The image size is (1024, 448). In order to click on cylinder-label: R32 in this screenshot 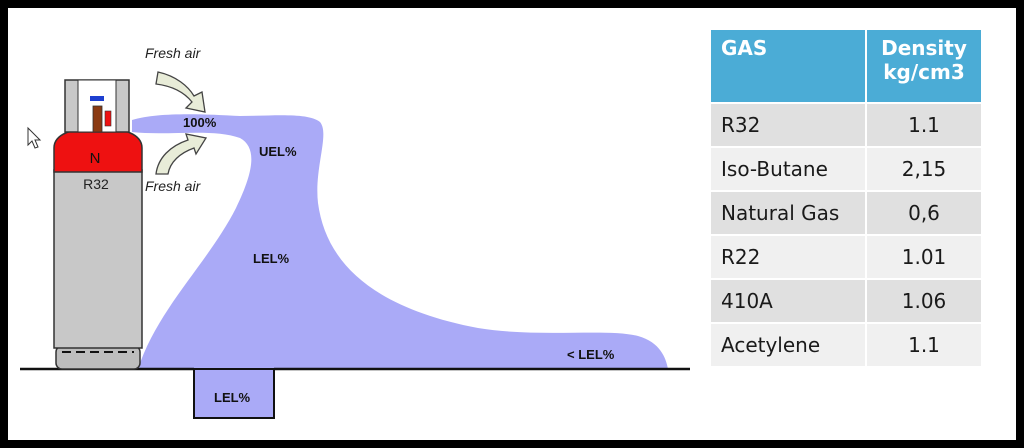, I will do `click(96, 184)`.